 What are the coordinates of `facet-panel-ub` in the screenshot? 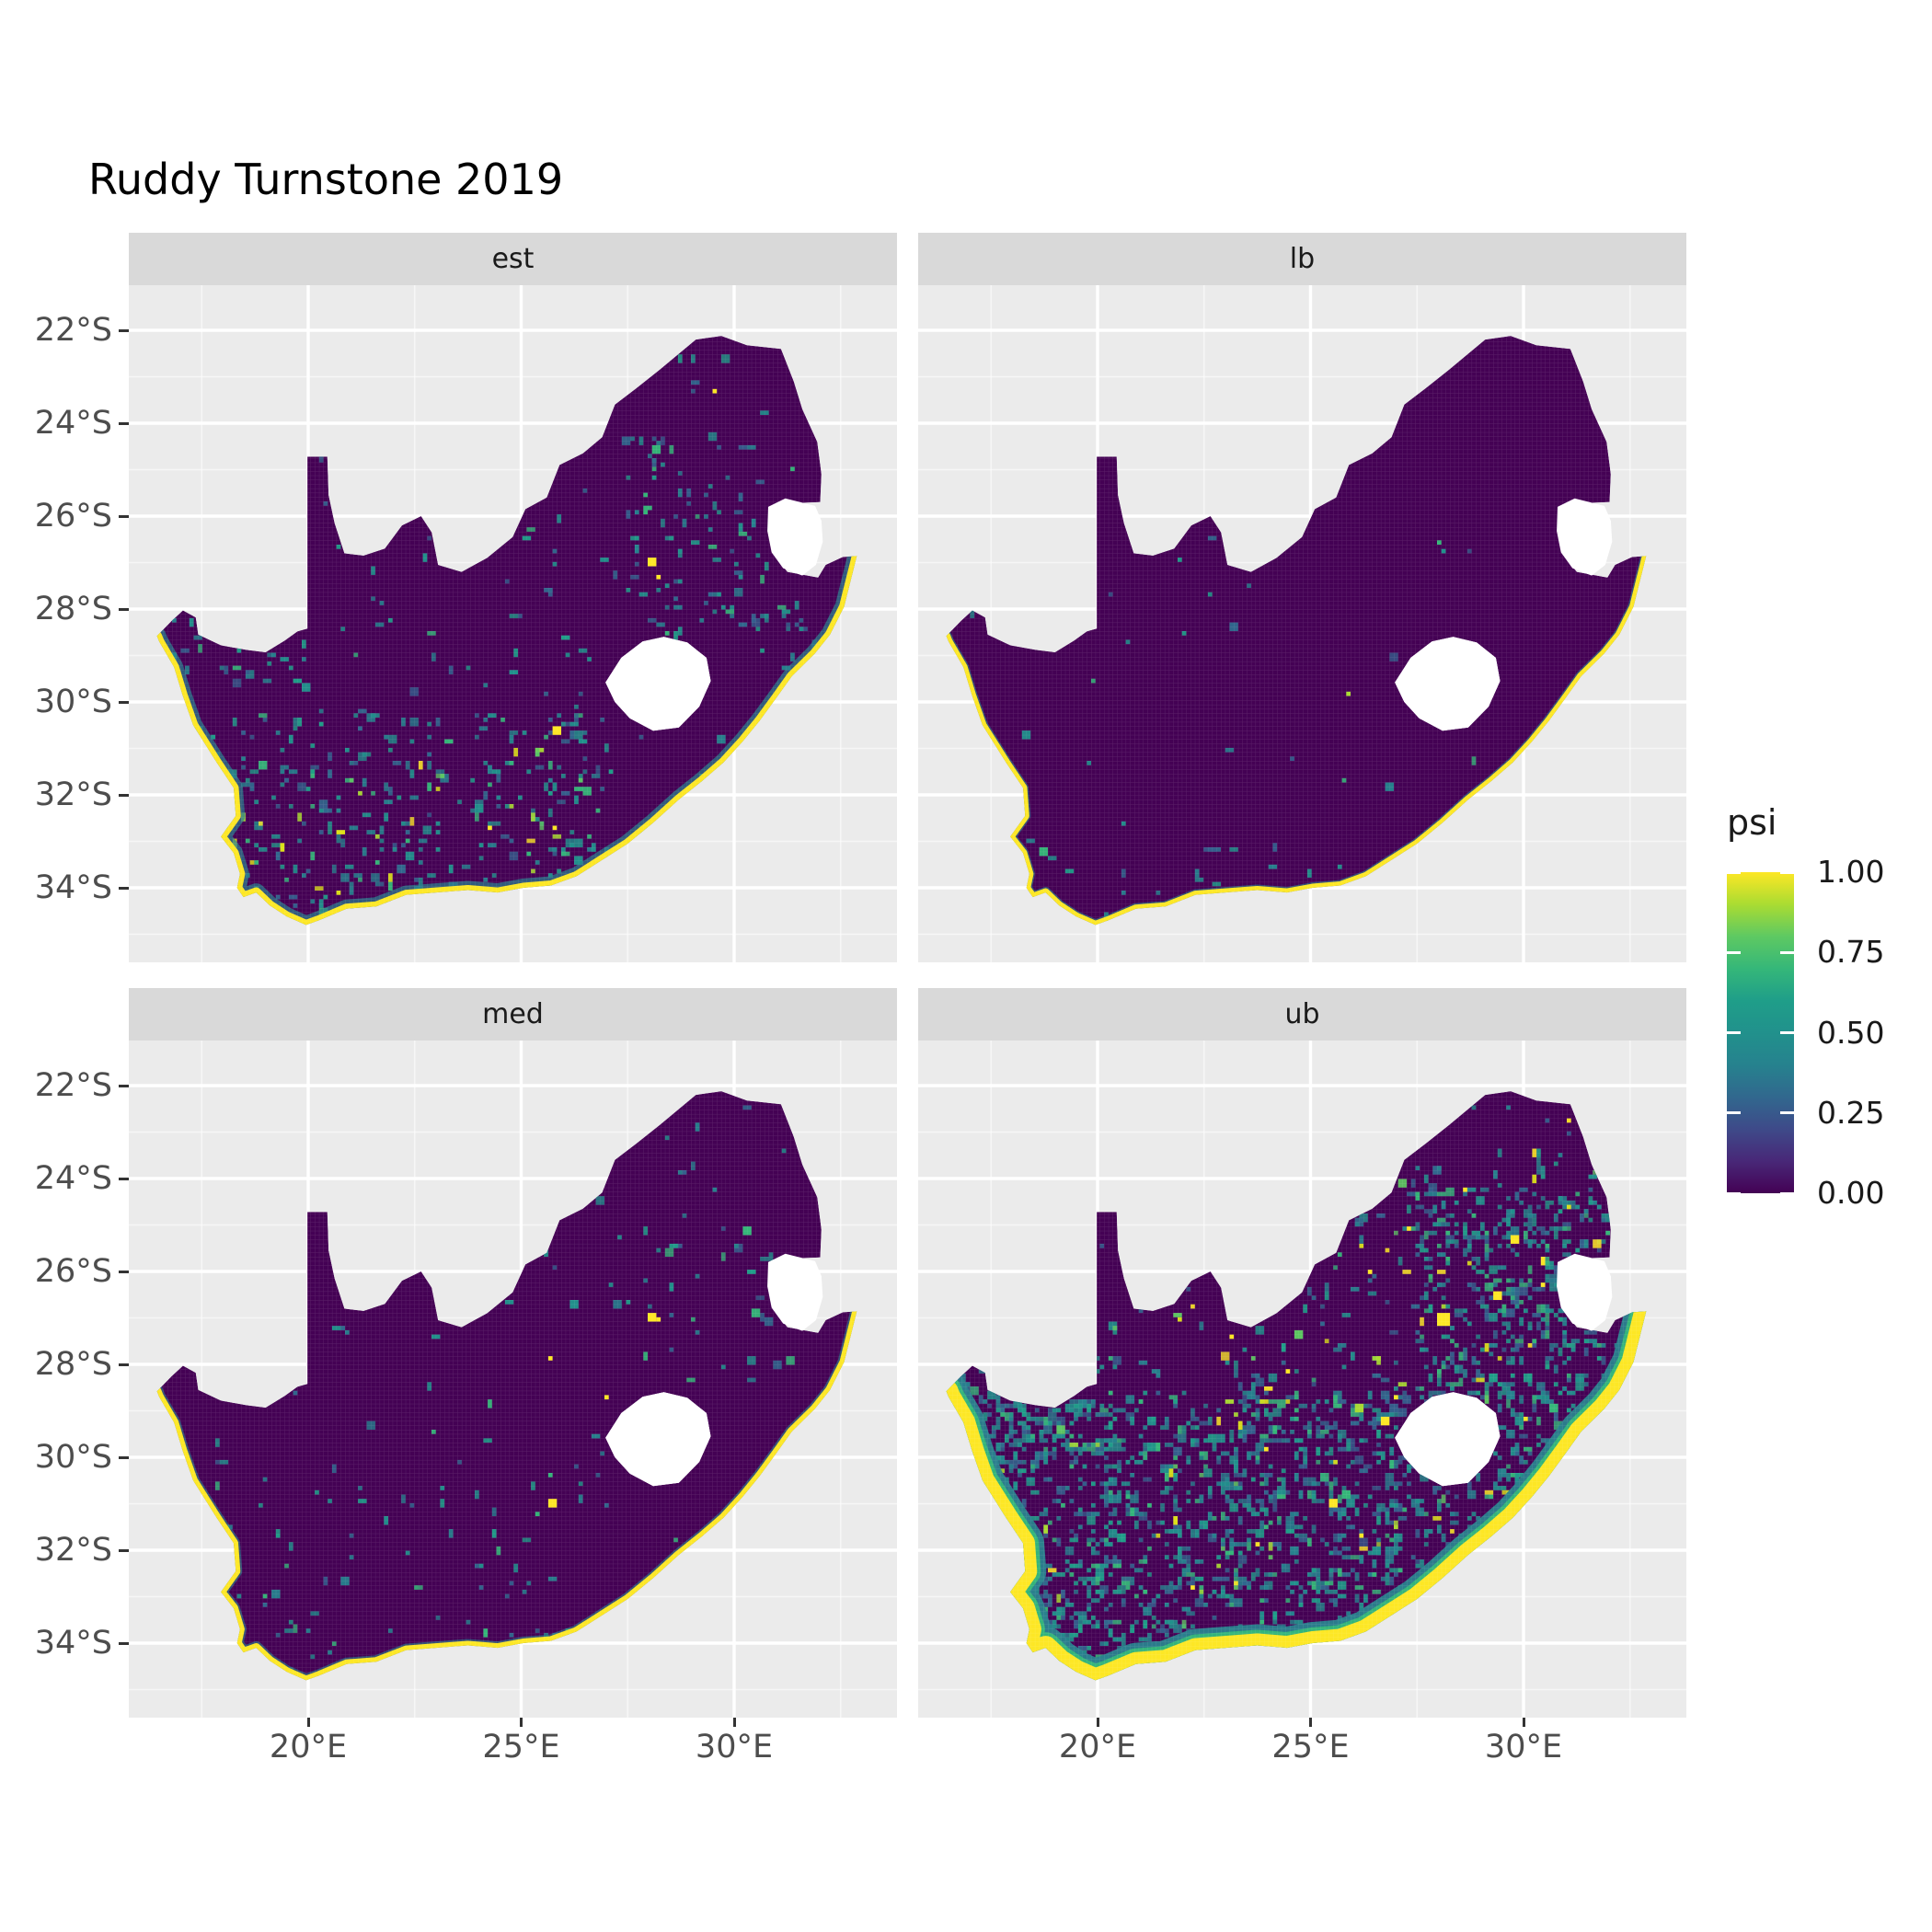 It's located at (1302, 1379).